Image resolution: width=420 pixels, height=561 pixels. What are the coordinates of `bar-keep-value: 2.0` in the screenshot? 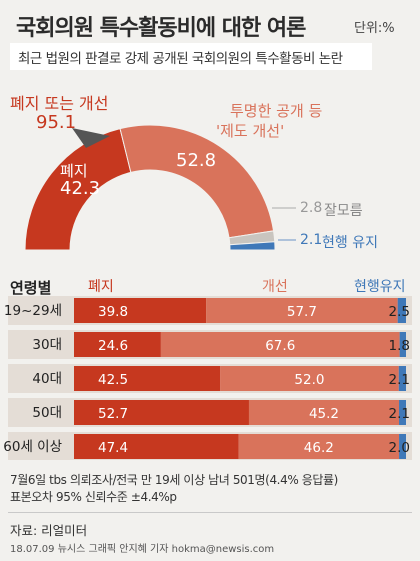 It's located at (399, 448).